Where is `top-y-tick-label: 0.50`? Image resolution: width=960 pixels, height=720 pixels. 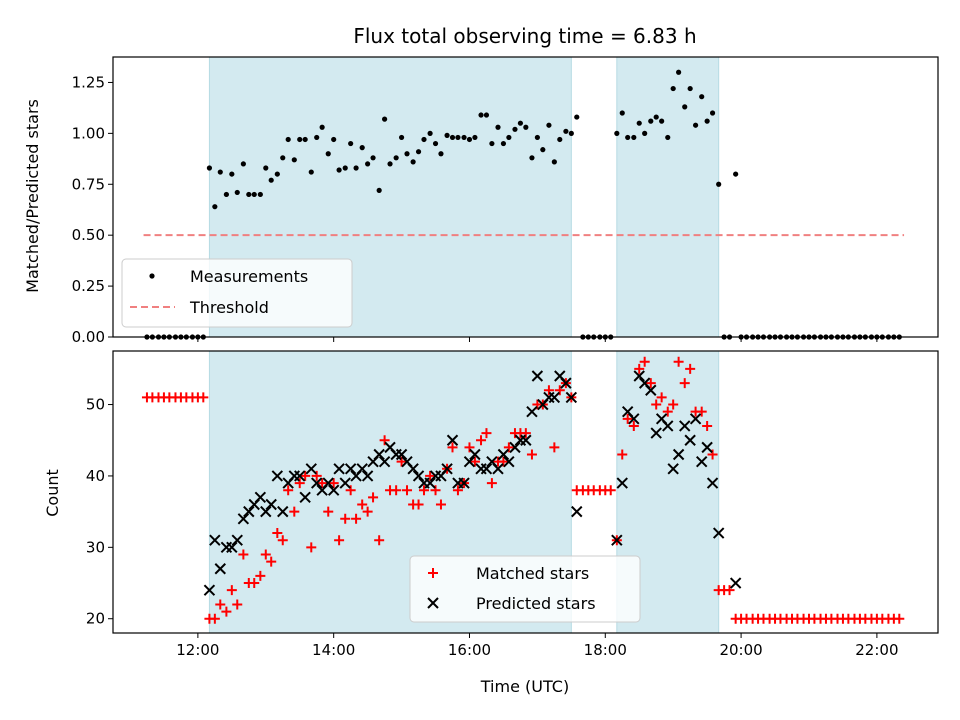 top-y-tick-label: 0.50 is located at coordinates (88, 235).